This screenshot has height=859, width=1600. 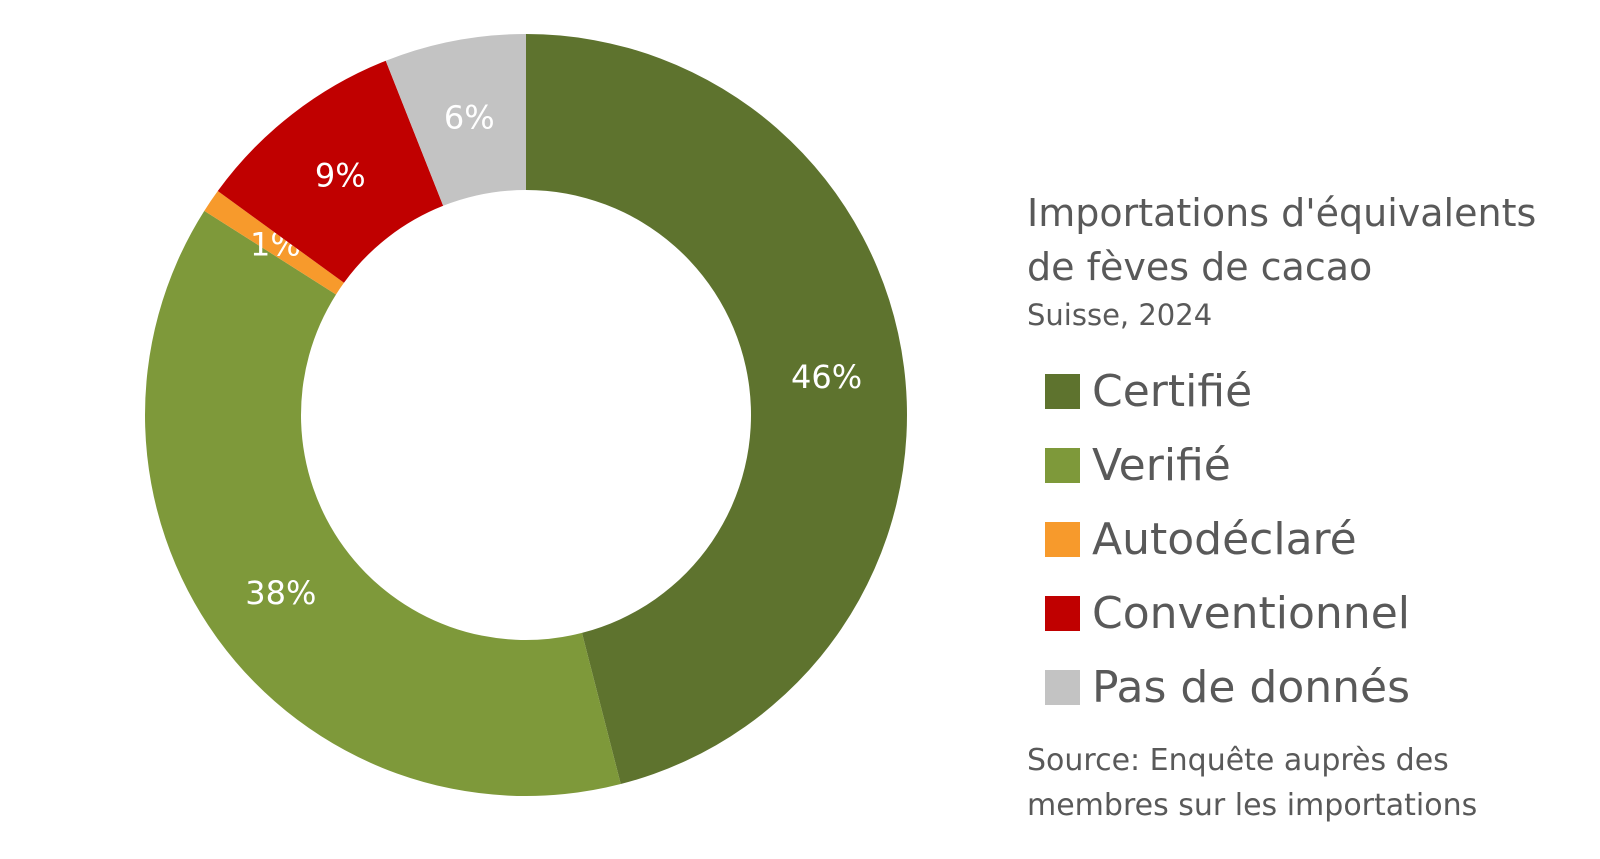 I want to click on chart-subtitle: Suisse, 2024, so click(x=1120, y=315).